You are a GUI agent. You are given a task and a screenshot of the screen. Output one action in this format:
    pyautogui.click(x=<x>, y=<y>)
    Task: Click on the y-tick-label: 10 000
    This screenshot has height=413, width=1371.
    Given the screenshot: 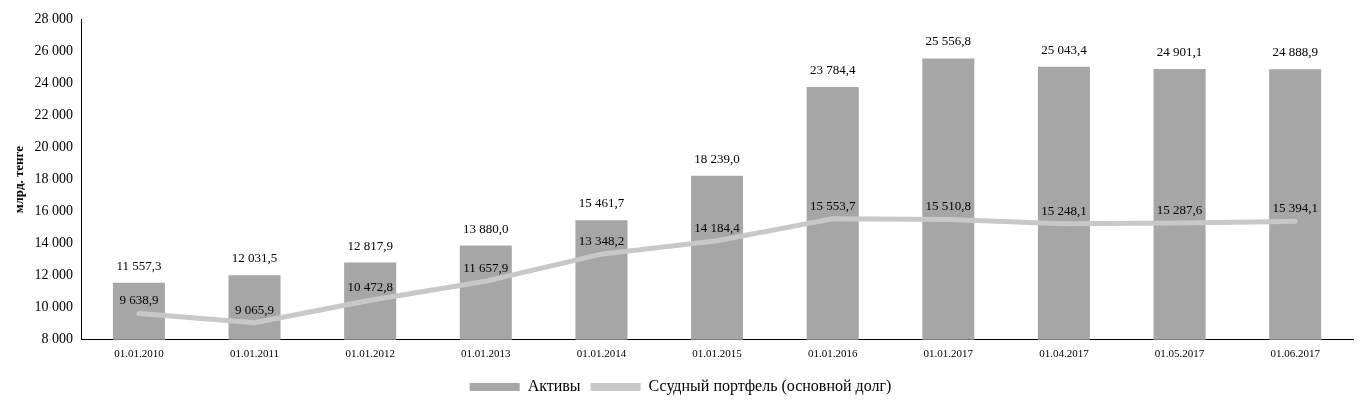 What is the action you would take?
    pyautogui.click(x=54, y=307)
    